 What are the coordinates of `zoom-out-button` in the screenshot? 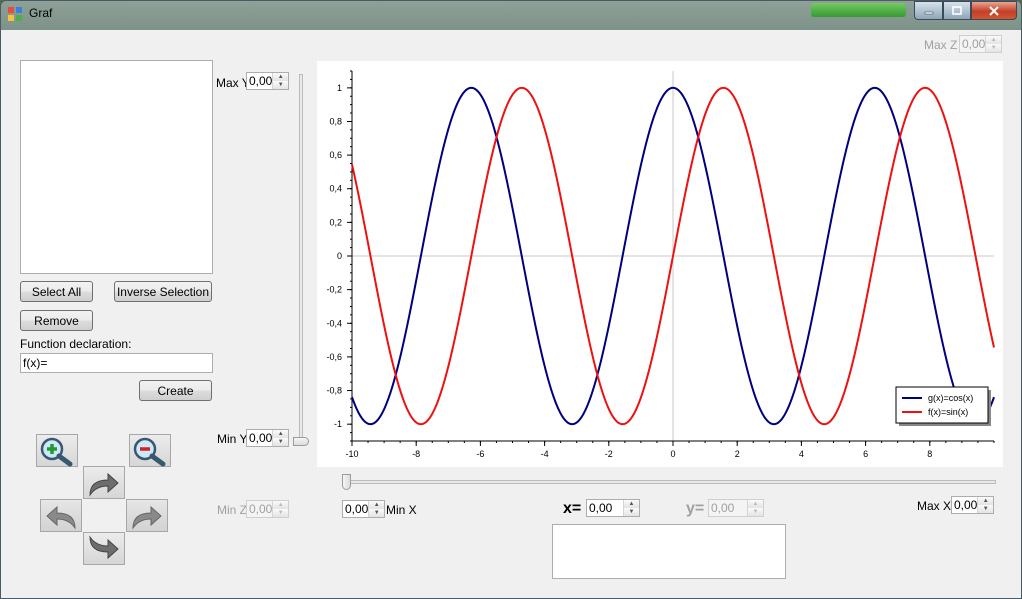 It's located at (150, 450).